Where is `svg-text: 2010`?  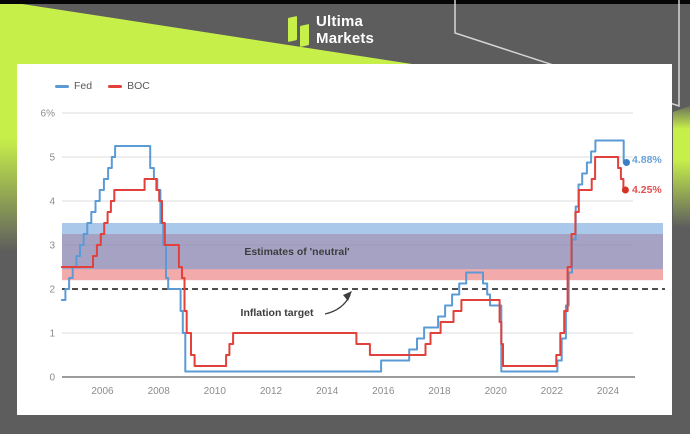
svg-text: 2010 is located at coordinates (215, 391).